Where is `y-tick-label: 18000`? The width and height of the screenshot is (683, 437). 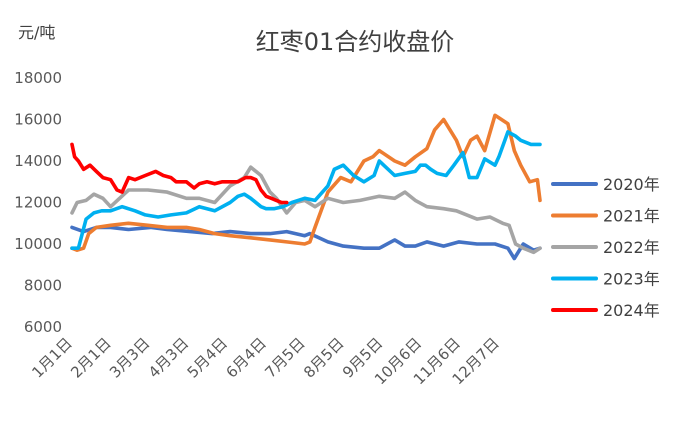
y-tick-label: 18000 is located at coordinates (38, 78).